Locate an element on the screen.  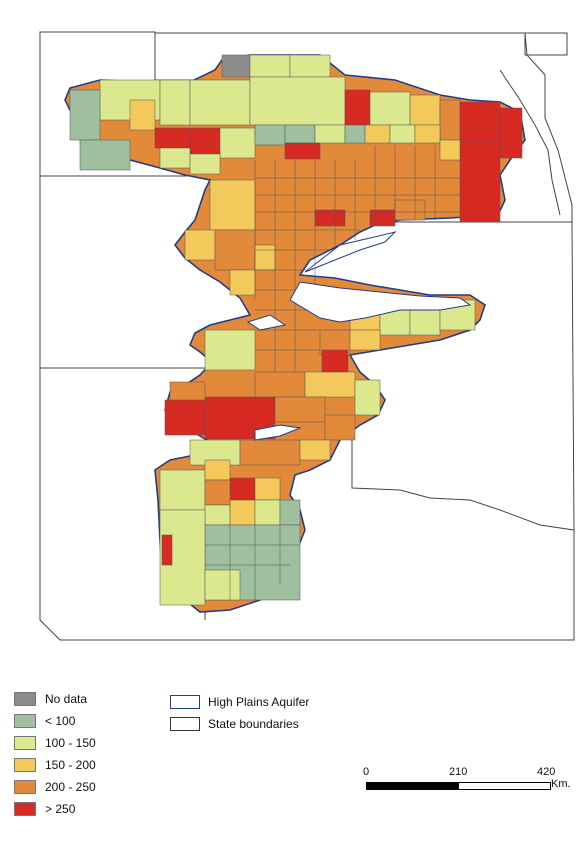
legend-label: No data is located at coordinates (66, 699).